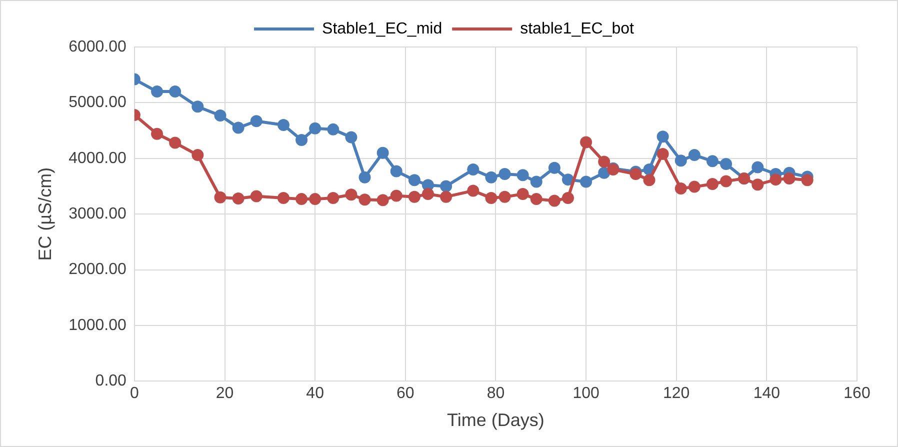  What do you see at coordinates (44, 214) in the screenshot?
I see `y-axis-title: EC (µS/cm)` at bounding box center [44, 214].